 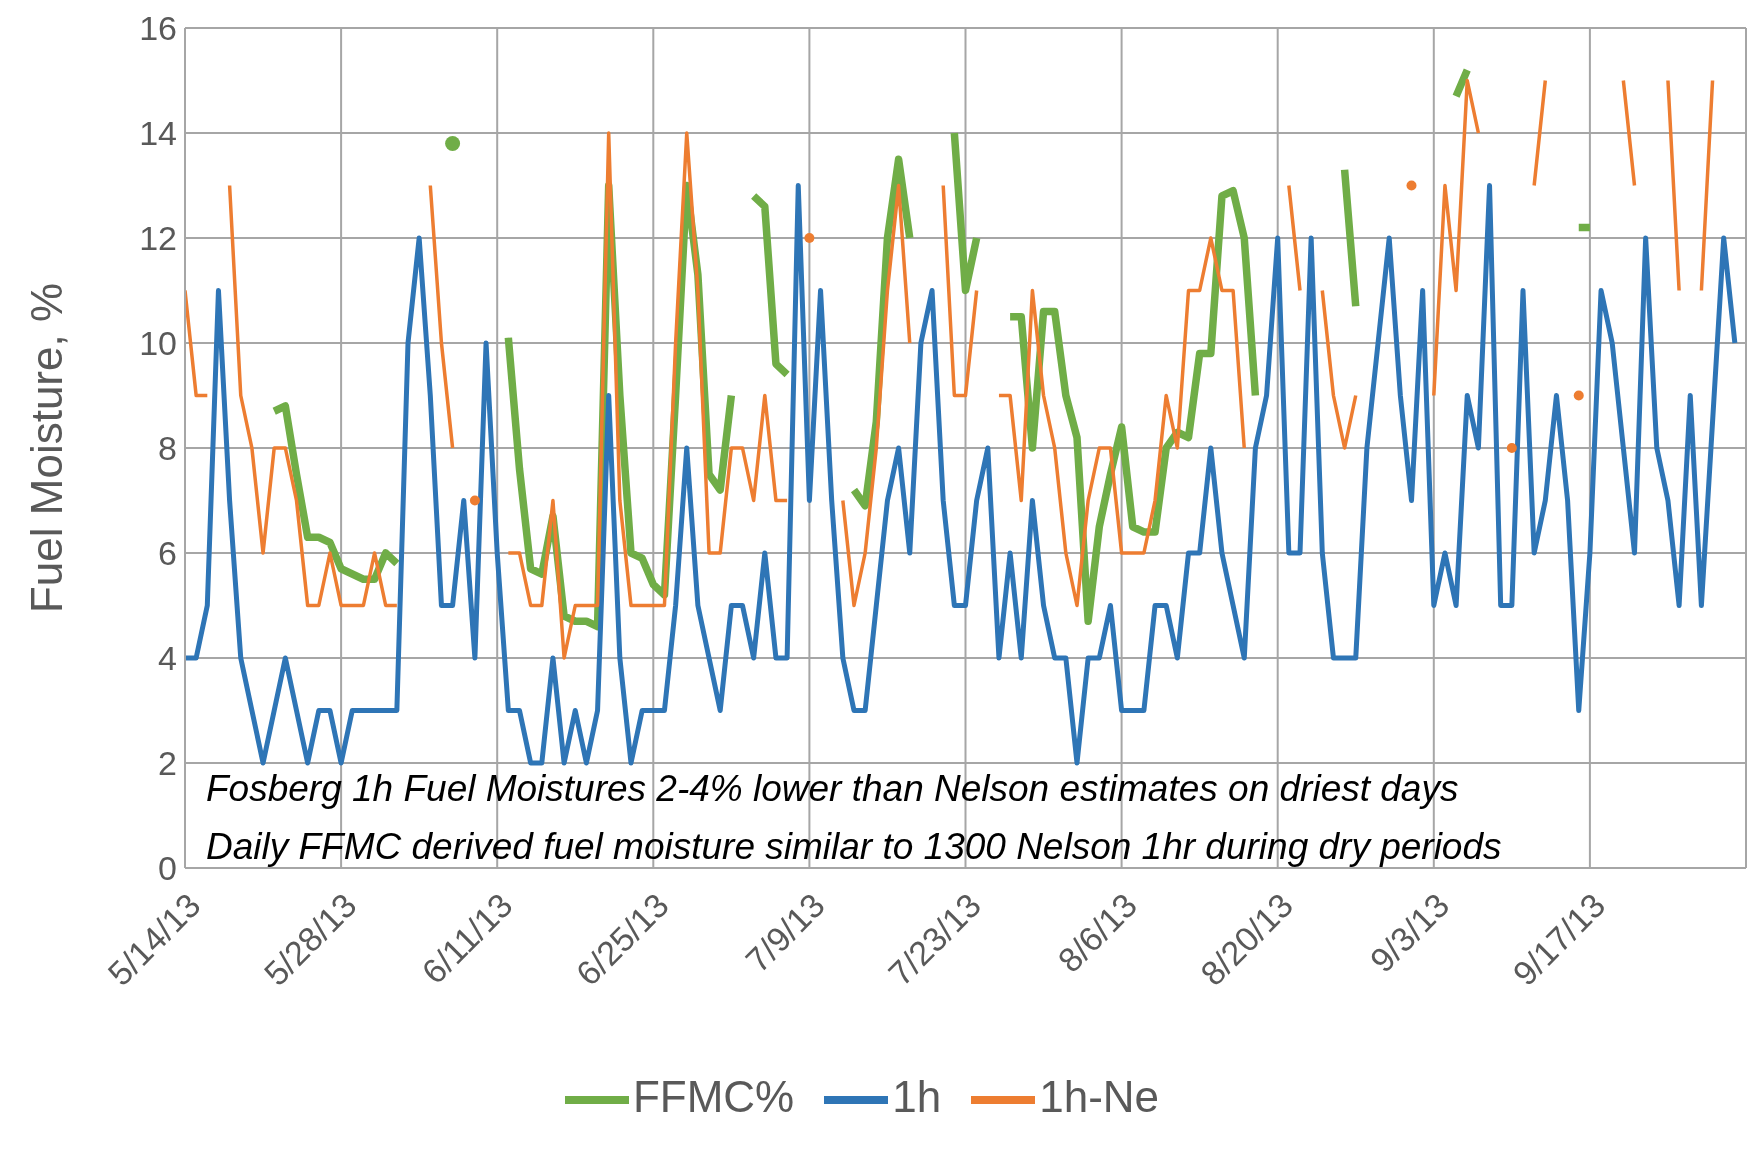 What do you see at coordinates (854, 847) in the screenshot?
I see `annotation: Daily FFMC derived fuel moisture similar to 1300 Nelson 1hr during dry periods` at bounding box center [854, 847].